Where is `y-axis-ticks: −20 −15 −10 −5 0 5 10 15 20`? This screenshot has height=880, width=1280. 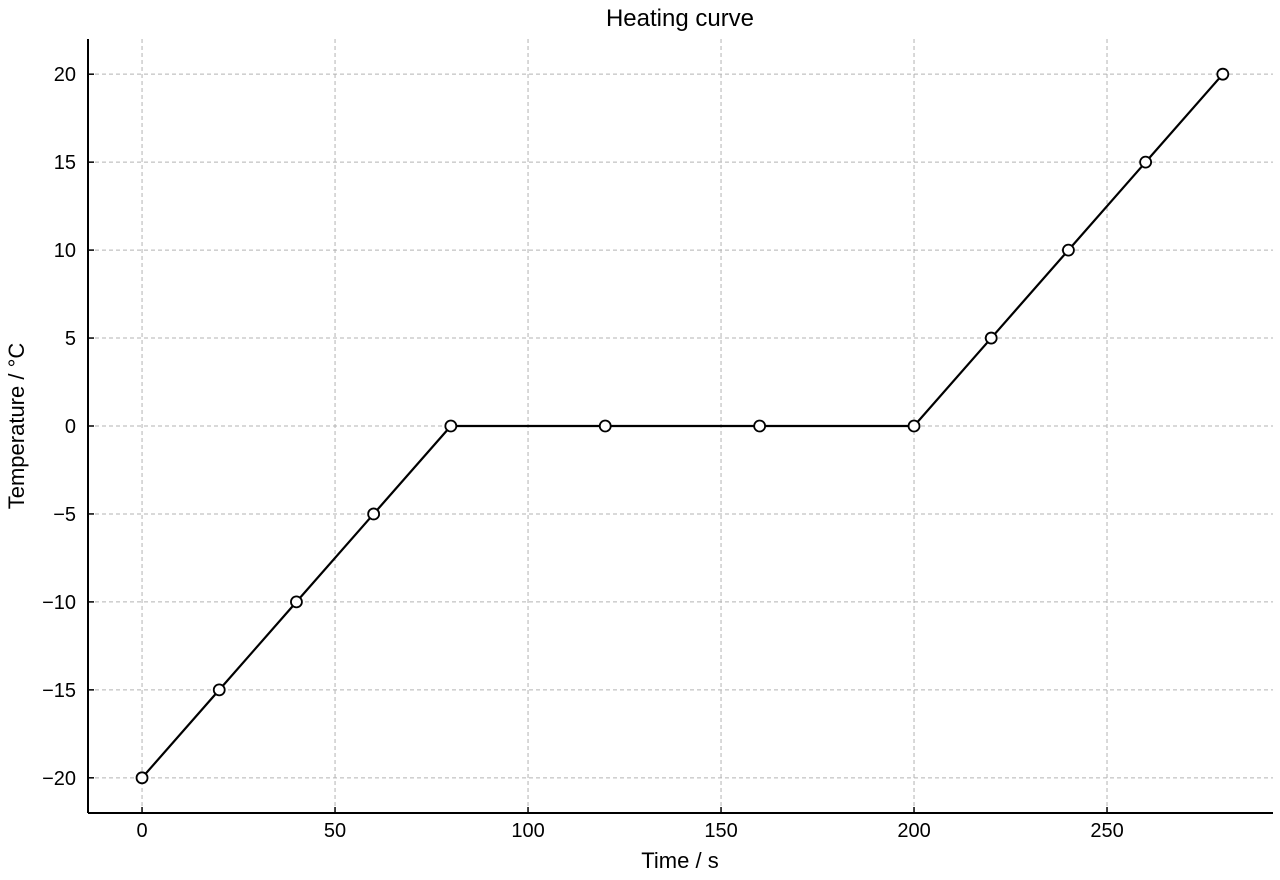 y-axis-ticks: −20 −15 −10 −5 0 5 10 15 20 is located at coordinates (68, 427).